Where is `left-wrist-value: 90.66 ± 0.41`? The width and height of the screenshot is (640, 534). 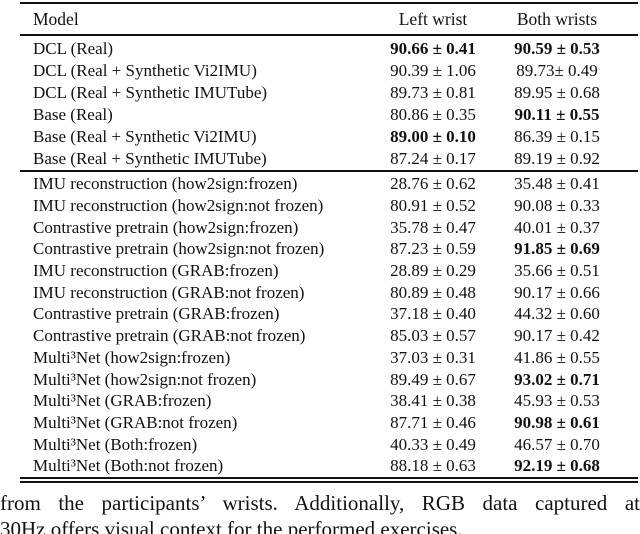
left-wrist-value: 90.66 ± 0.41 is located at coordinates (433, 48).